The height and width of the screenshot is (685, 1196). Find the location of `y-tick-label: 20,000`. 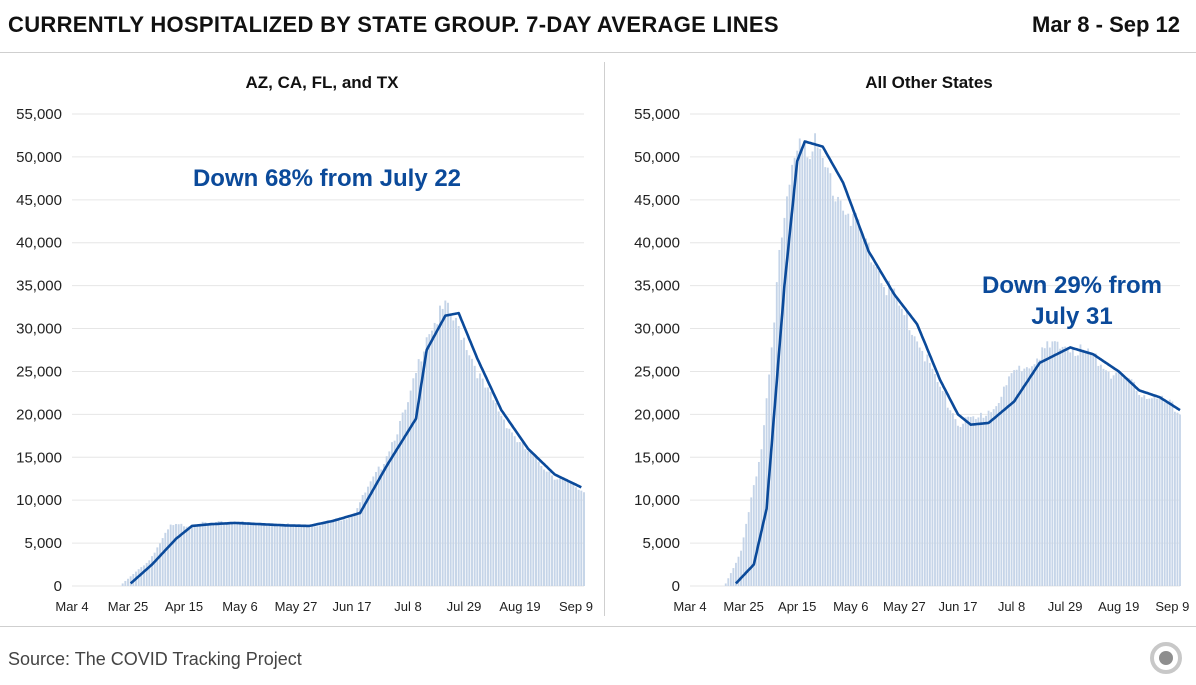

y-tick-label: 20,000 is located at coordinates (657, 414).